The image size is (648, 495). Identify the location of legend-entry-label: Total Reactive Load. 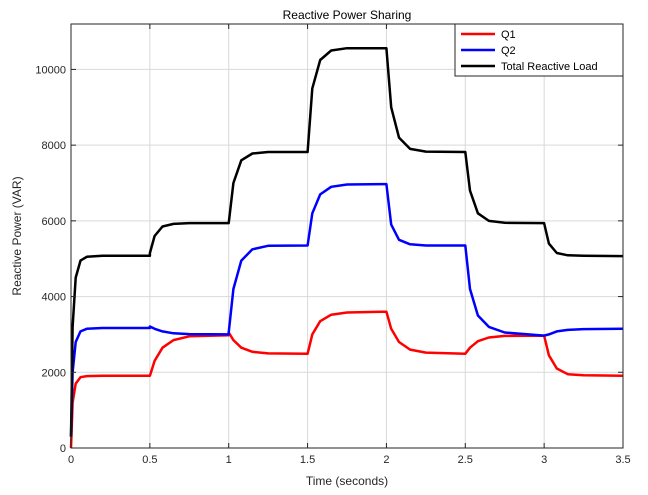
(549, 67).